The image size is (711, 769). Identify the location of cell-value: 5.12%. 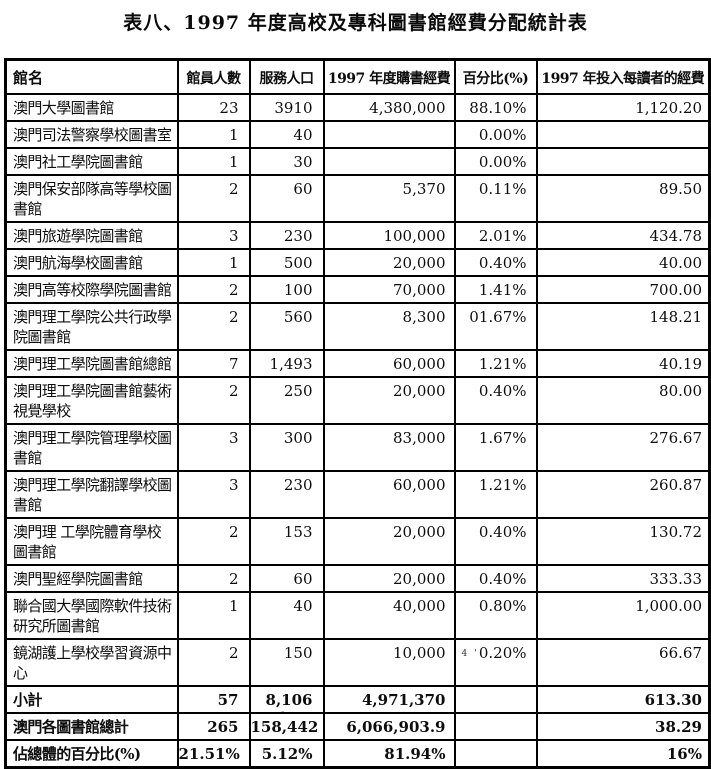
(287, 754).